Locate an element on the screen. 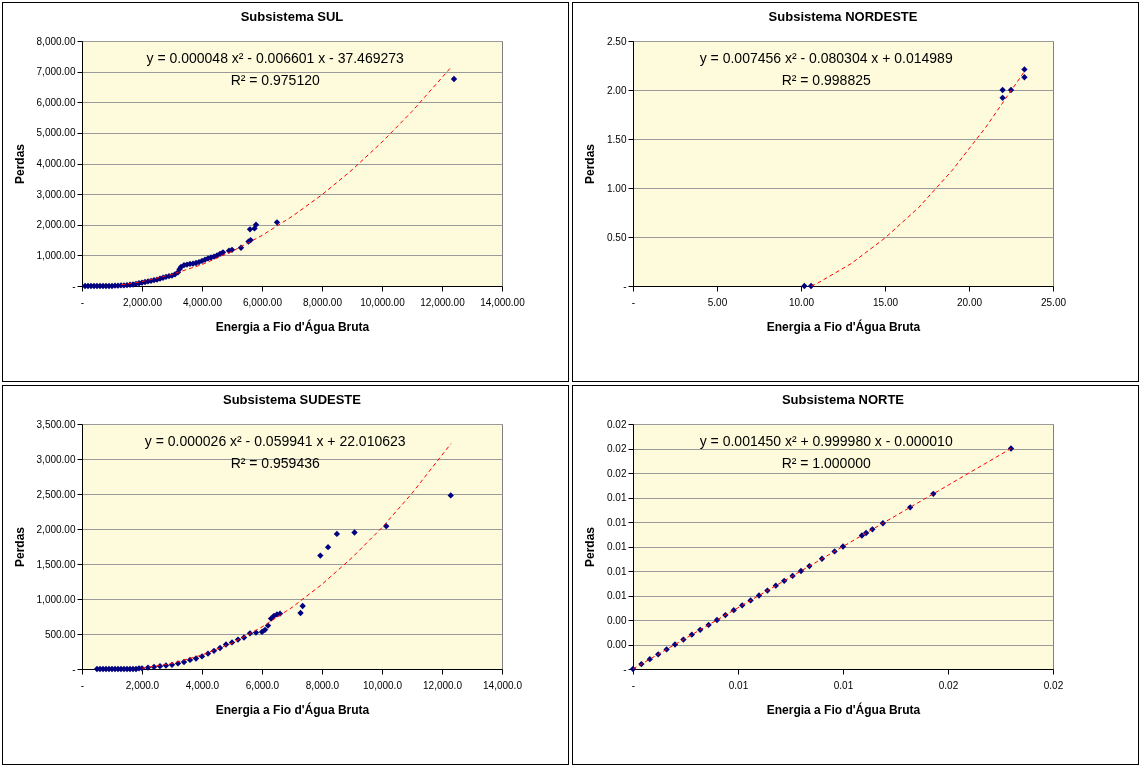 Image resolution: width=1139 pixels, height=776 pixels. x-tick-label: 25.00 is located at coordinates (1053, 302).